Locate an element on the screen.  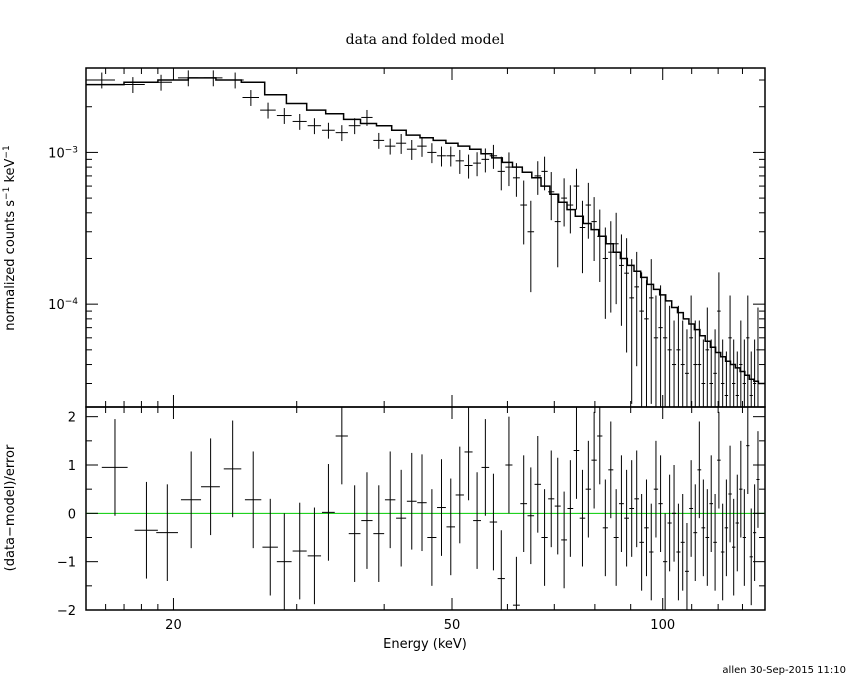
x-tick-label: 20 is located at coordinates (173, 625).